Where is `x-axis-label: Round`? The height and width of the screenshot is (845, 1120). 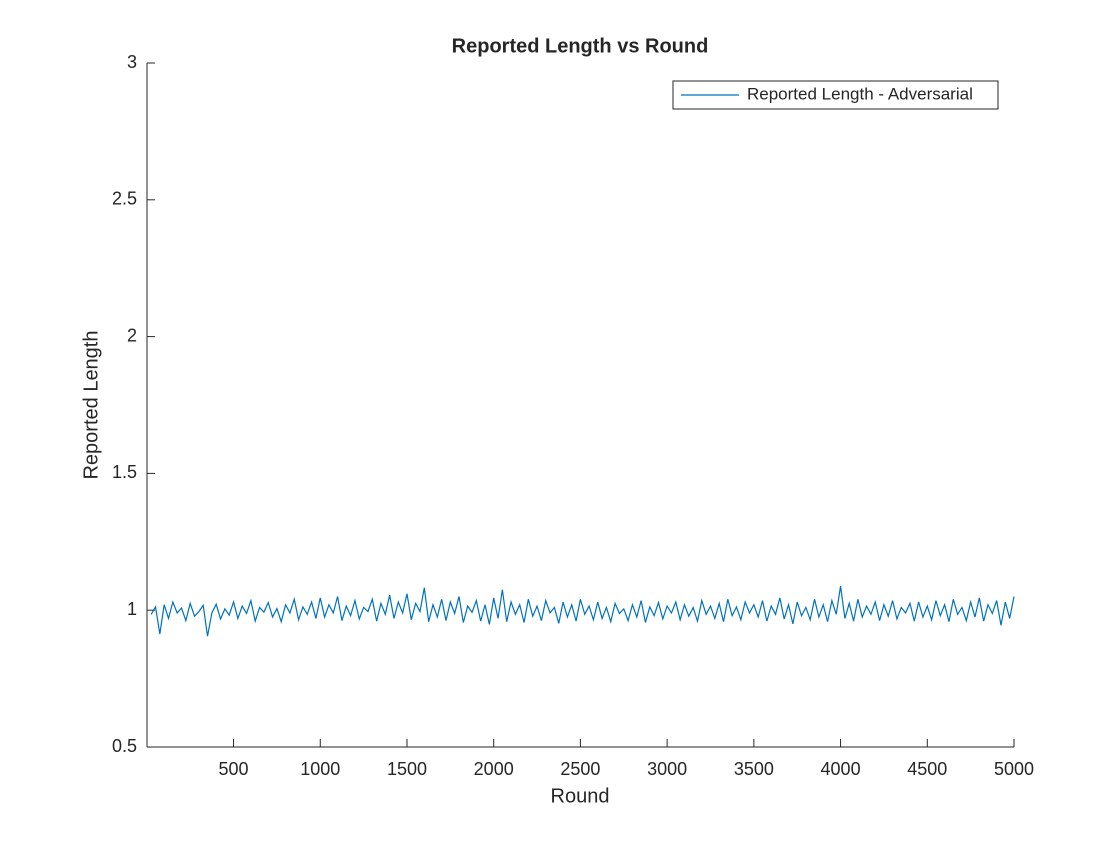
x-axis-label: Round is located at coordinates (580, 796).